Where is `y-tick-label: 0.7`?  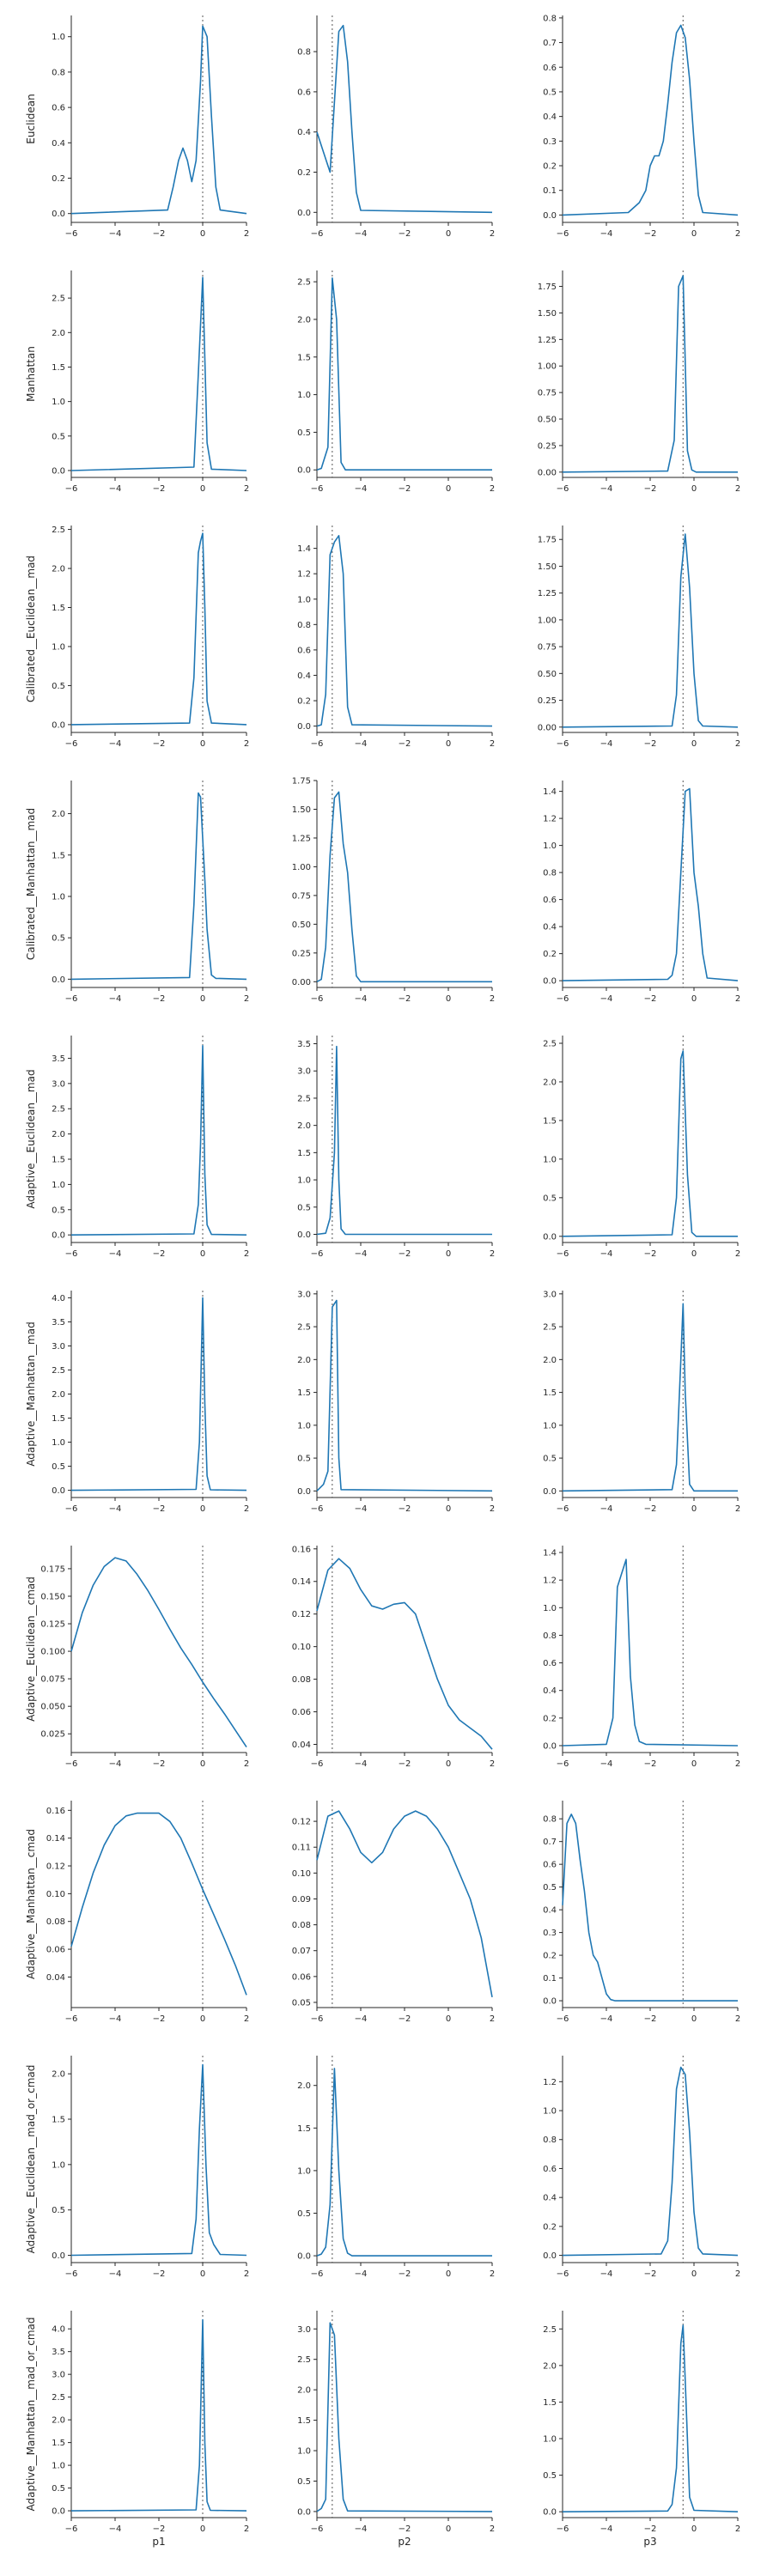 y-tick-label: 0.7 is located at coordinates (550, 1843).